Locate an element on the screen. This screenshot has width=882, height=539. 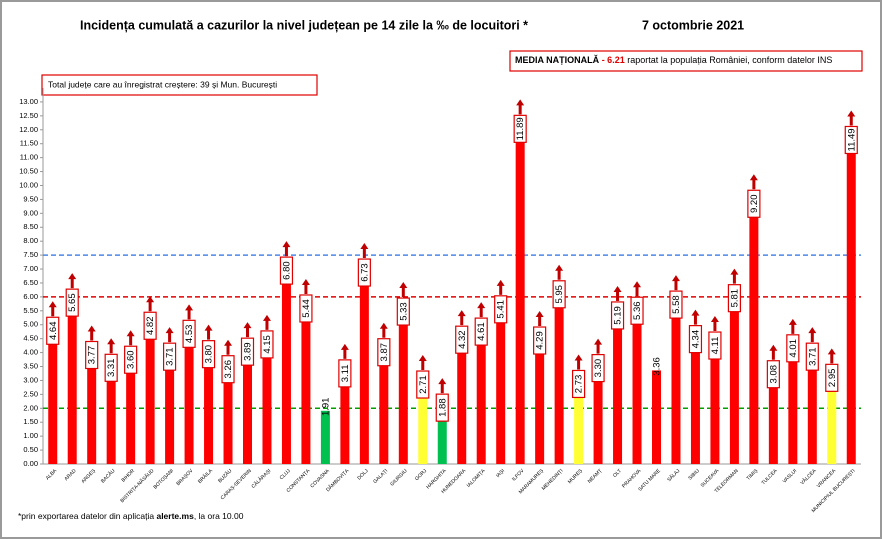
value-label-text: 2.95 is located at coordinates (832, 378).